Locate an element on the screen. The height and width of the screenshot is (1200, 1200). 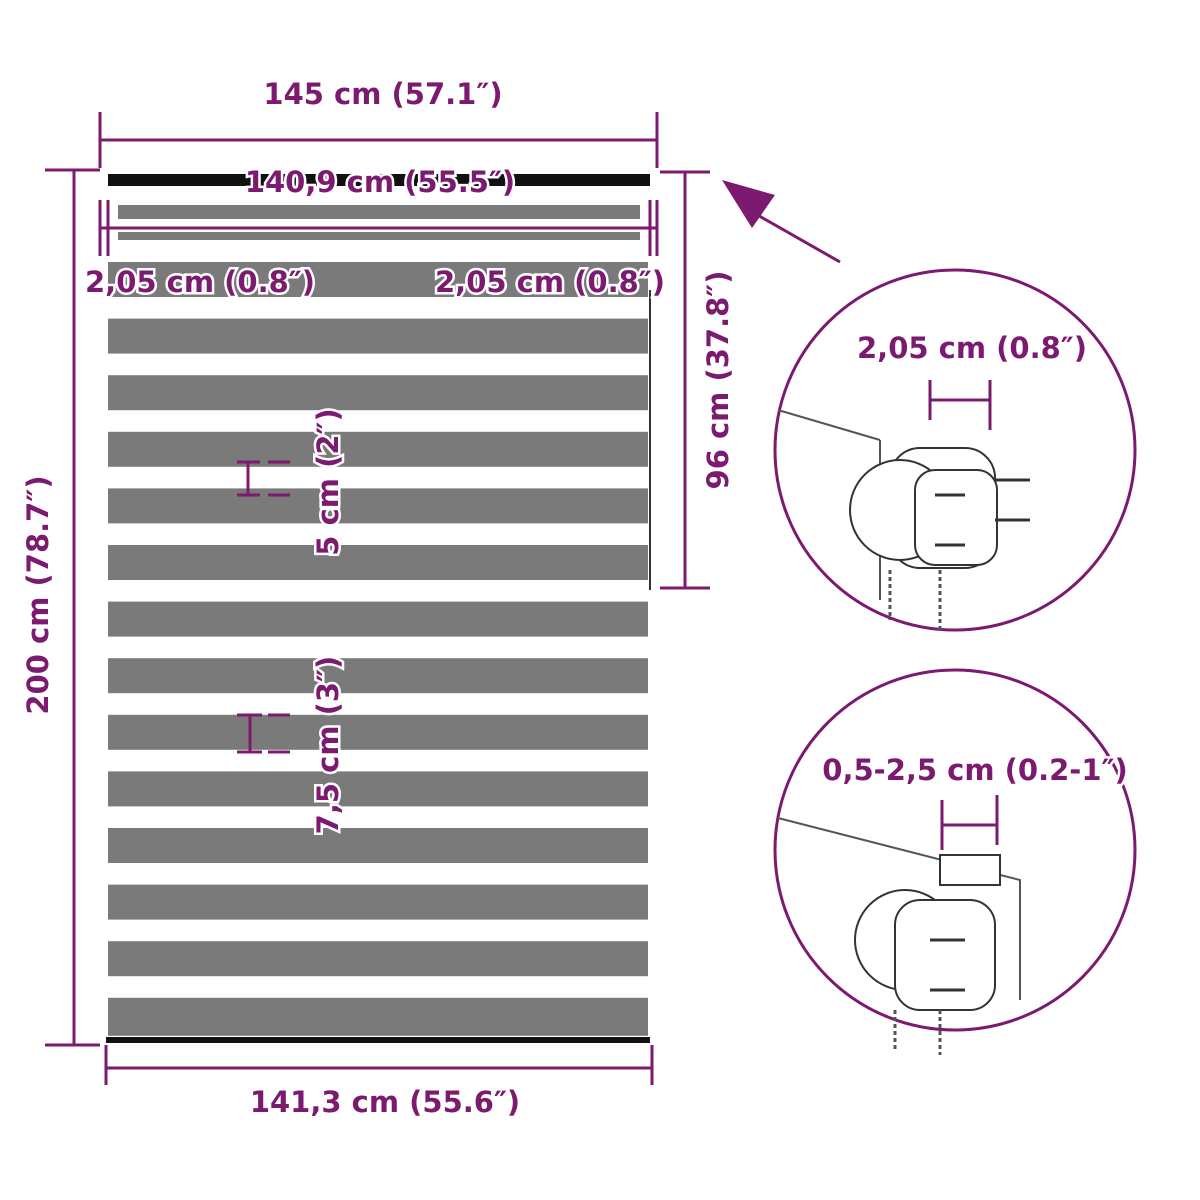
narrow-stripe-label: 5 cm (2″) is located at coordinates (328, 481).